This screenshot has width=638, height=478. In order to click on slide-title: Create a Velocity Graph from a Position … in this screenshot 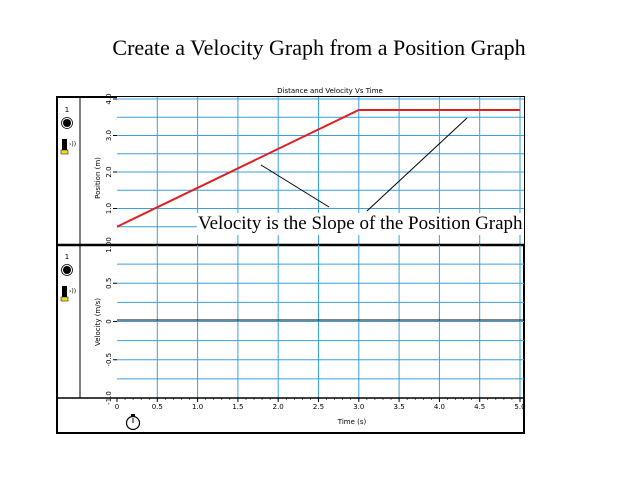, I will do `click(319, 47)`.